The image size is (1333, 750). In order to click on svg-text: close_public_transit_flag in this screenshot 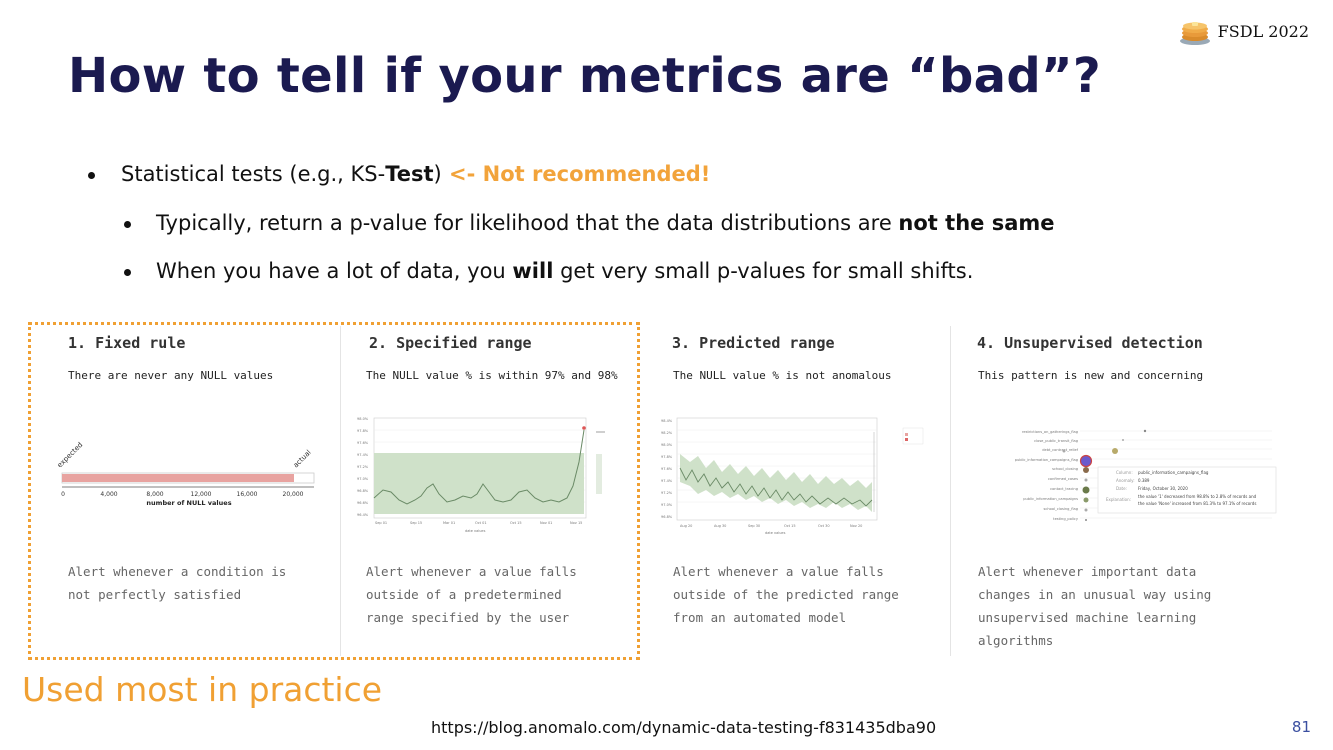, I will do `click(1056, 441)`.